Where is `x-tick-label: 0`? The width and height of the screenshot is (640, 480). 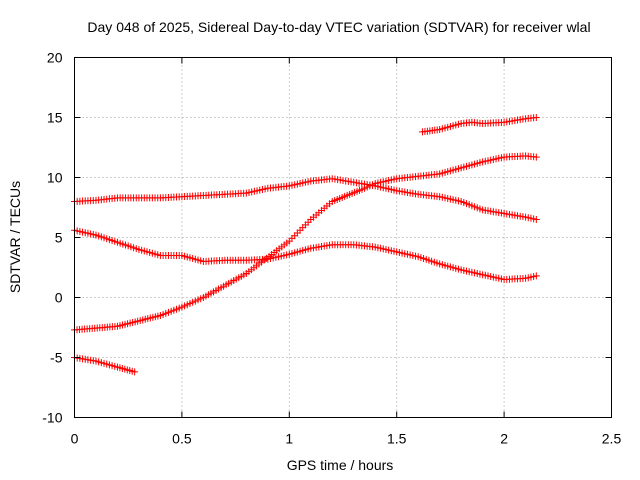 x-tick-label: 0 is located at coordinates (75, 439).